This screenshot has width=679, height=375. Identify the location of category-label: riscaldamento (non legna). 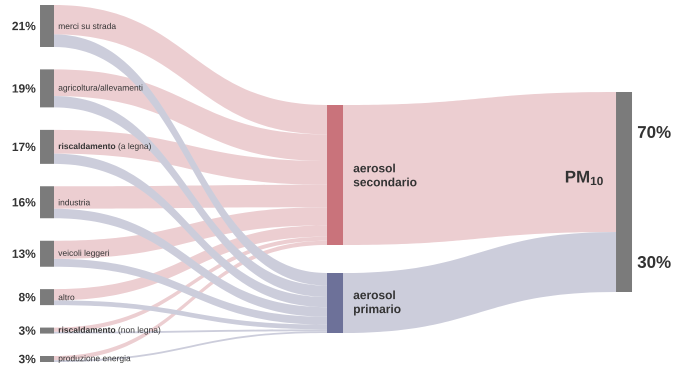
(109, 330).